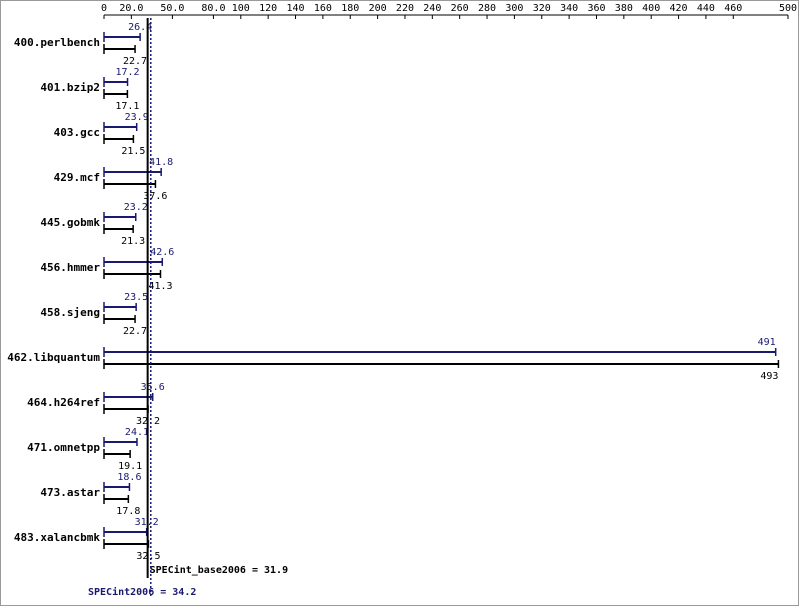  Describe the element at coordinates (70, 312) in the screenshot. I see `category-label: 458.sjeng` at that location.